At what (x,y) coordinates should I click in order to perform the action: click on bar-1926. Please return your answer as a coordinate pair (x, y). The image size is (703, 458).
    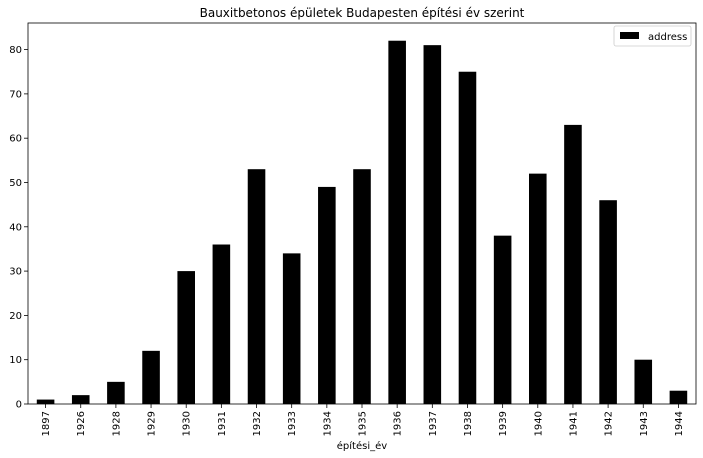
    Looking at the image, I should click on (80, 399).